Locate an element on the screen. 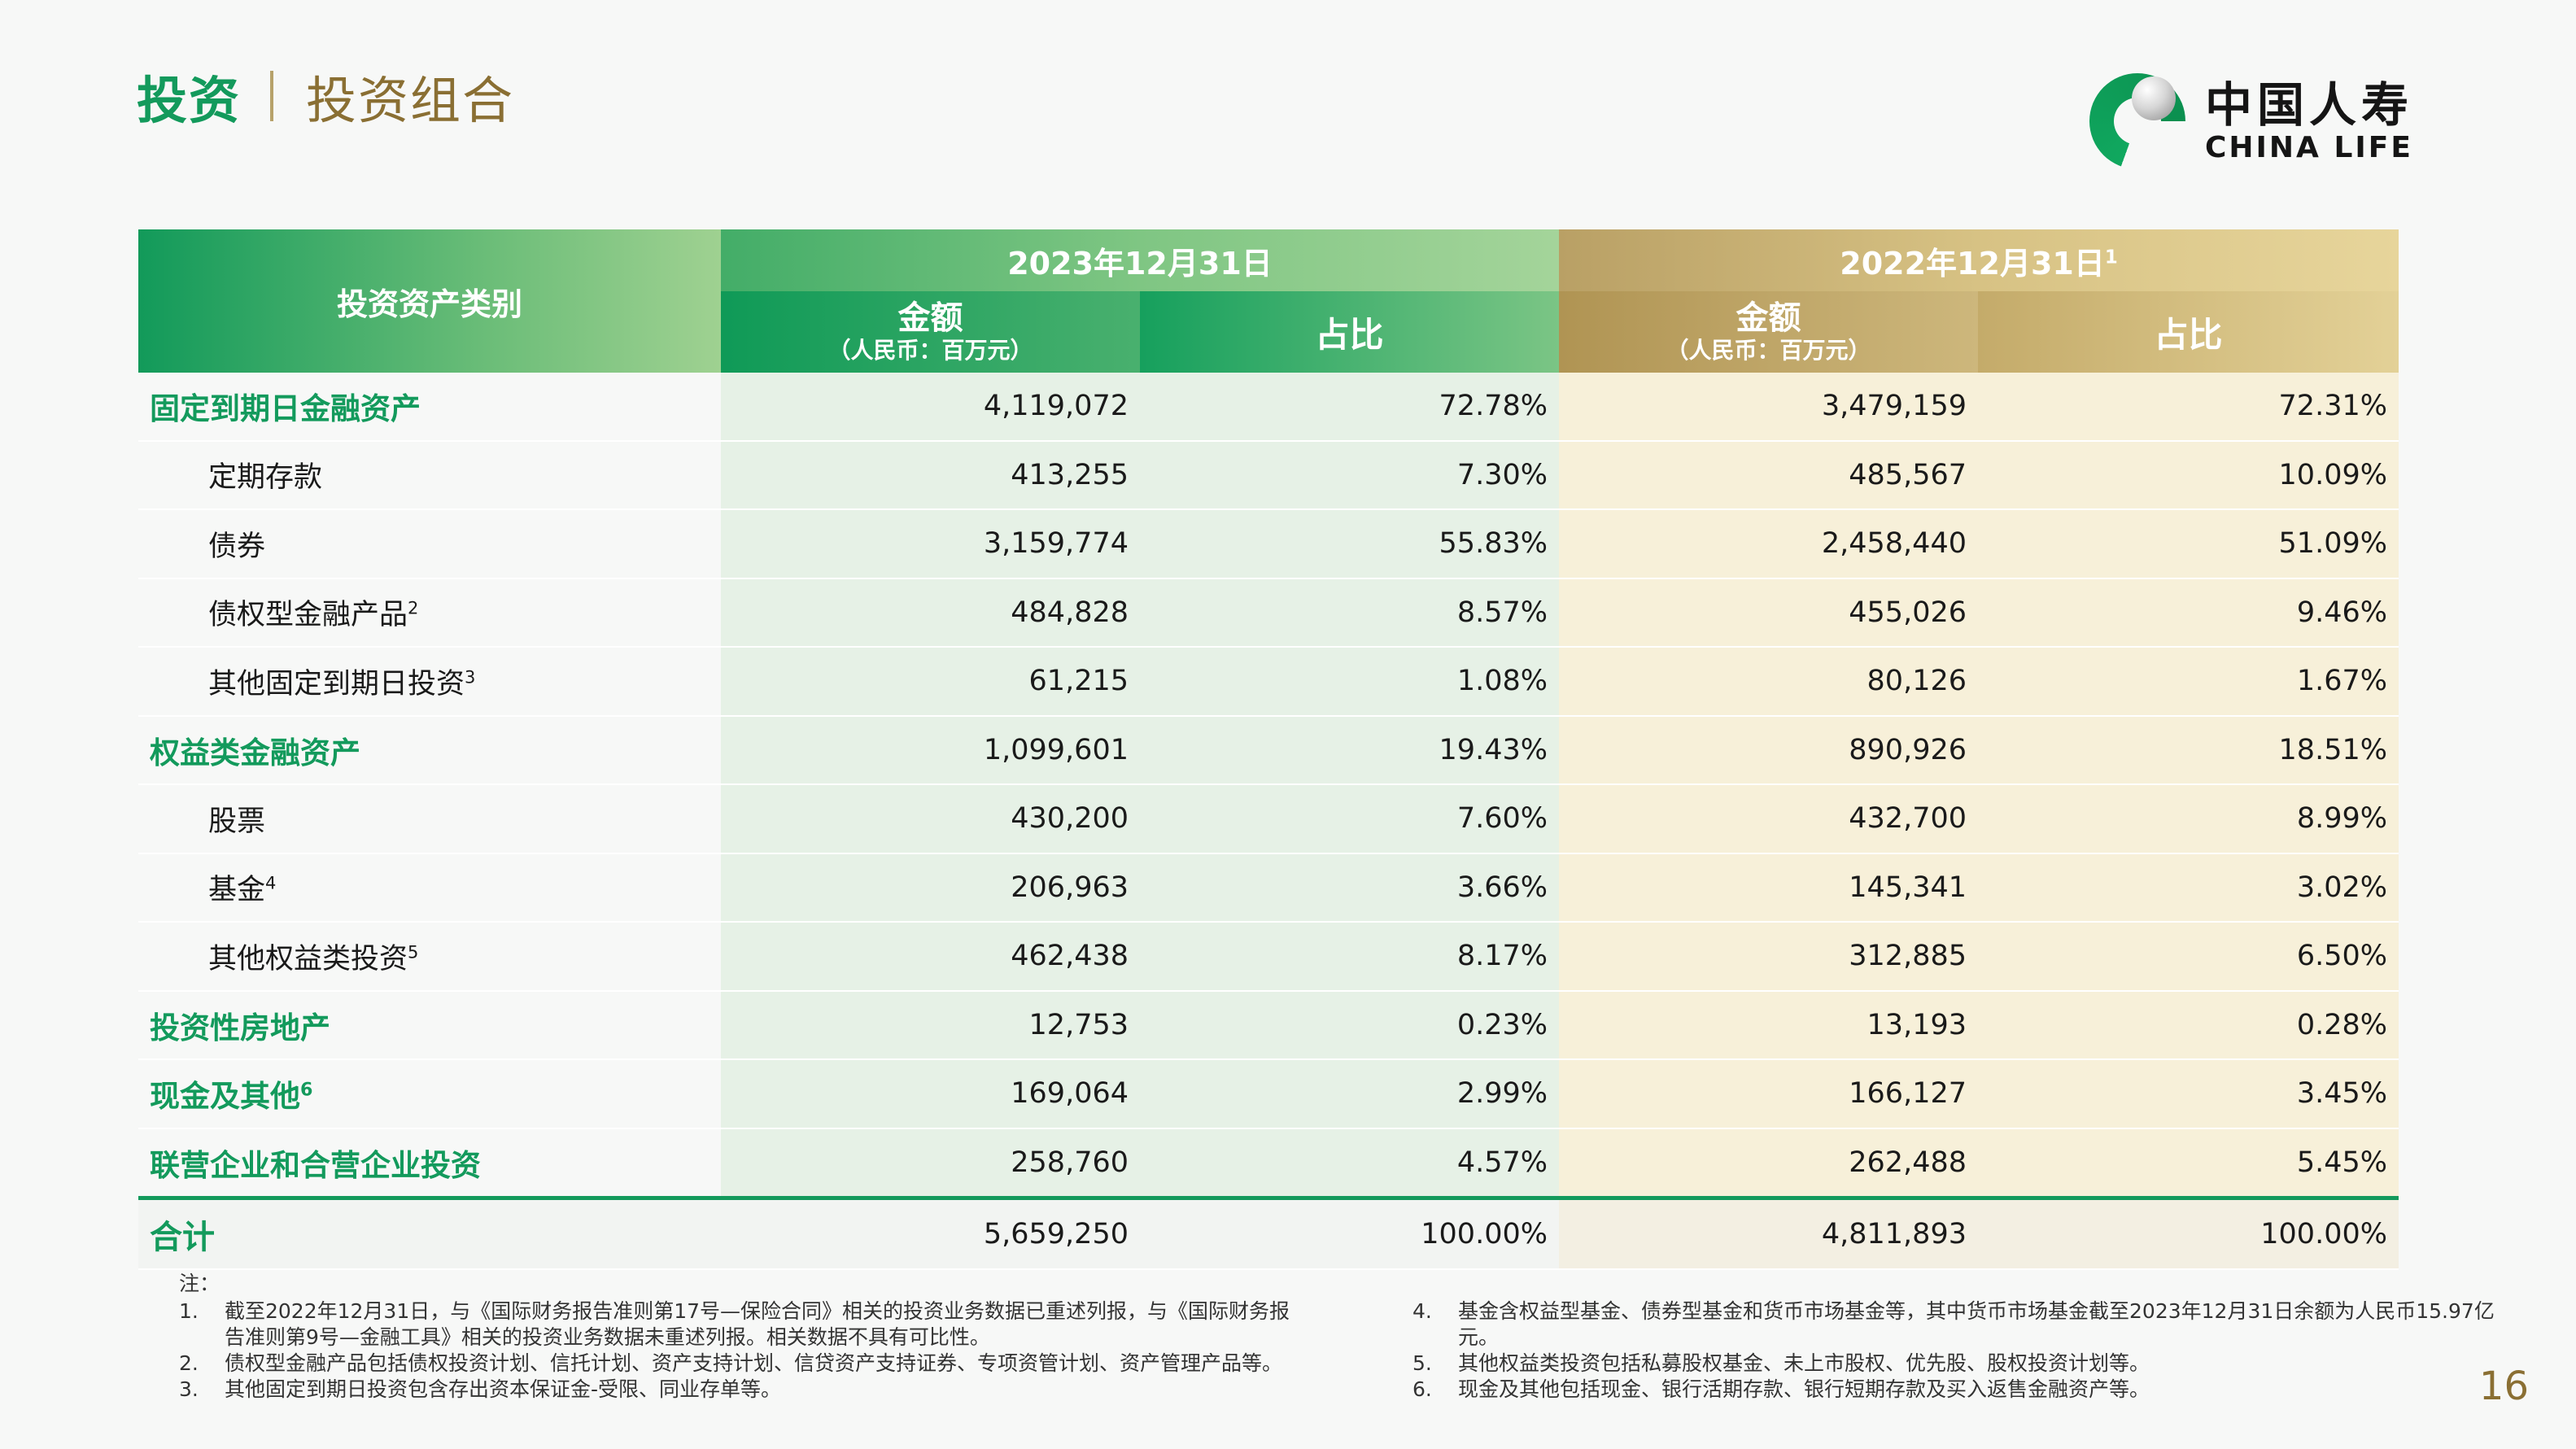  amount-2022-cell: 3,479,159 is located at coordinates (1768, 407).